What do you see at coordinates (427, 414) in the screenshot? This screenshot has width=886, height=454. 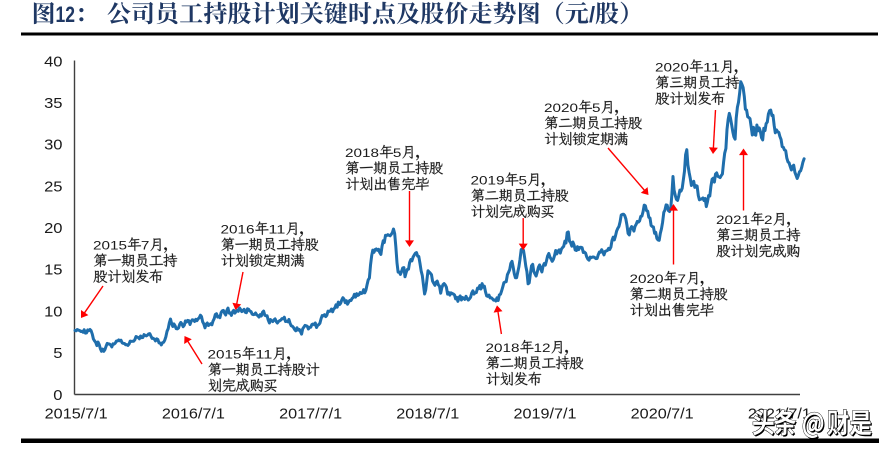 I see `svg-text: 2018/7/1` at bounding box center [427, 414].